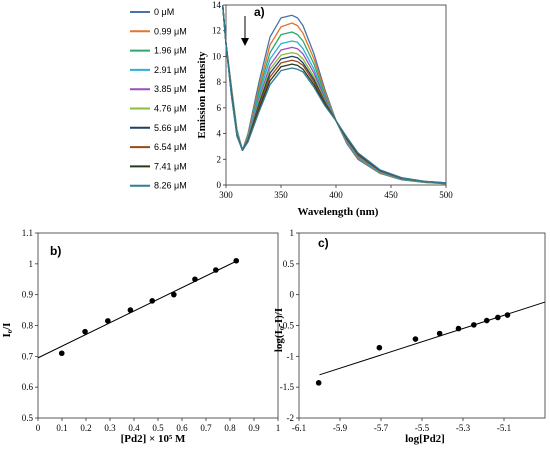  I want to click on panel-a-x-axis-label: Wavelength (nm), so click(338, 212).